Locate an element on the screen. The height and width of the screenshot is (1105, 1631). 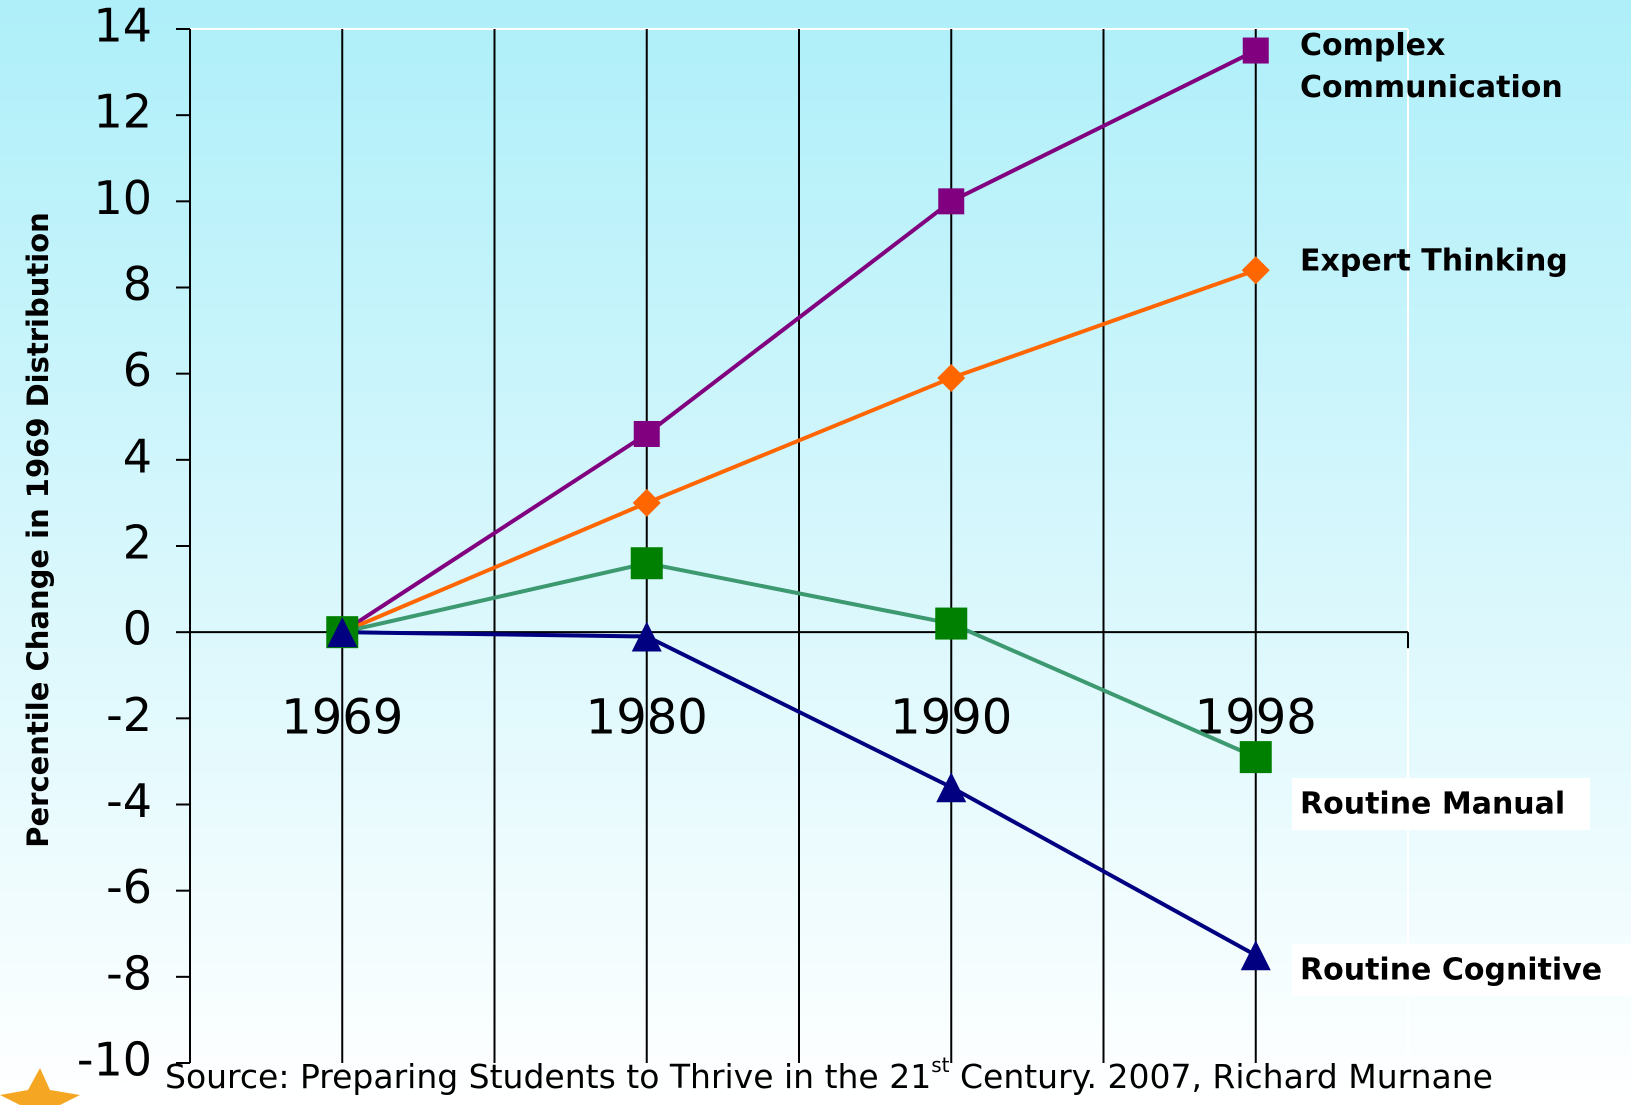
y-tick-label: -10 is located at coordinates (114, 1060).